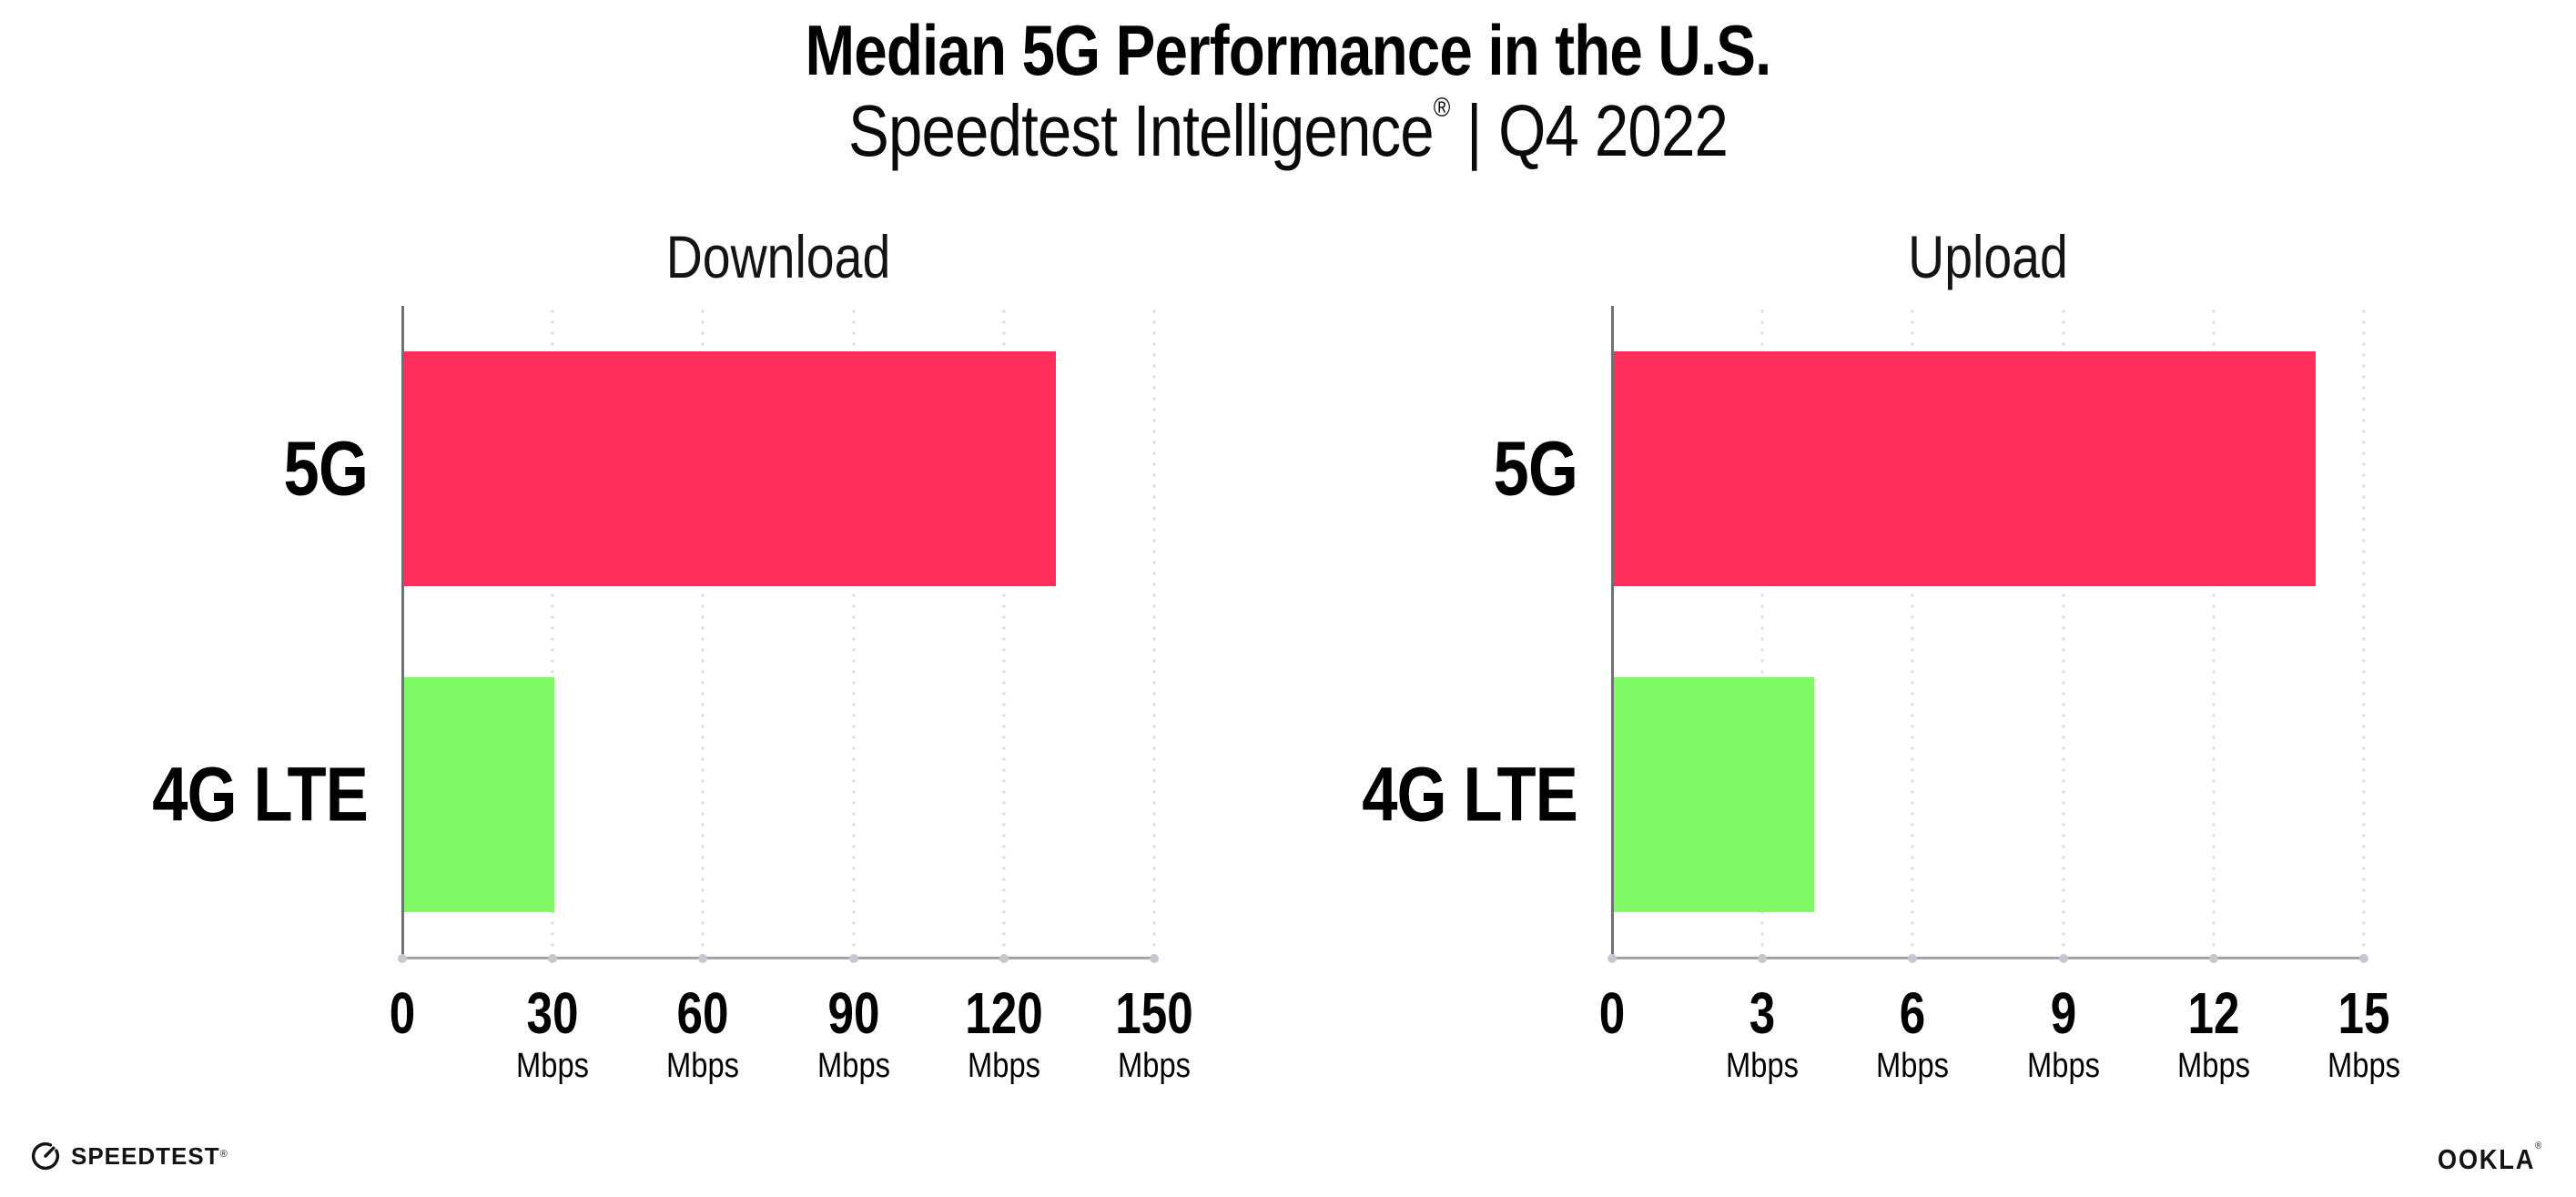 The image size is (2576, 1197). I want to click on ookla-logo: OOKLA®, so click(2490, 1159).